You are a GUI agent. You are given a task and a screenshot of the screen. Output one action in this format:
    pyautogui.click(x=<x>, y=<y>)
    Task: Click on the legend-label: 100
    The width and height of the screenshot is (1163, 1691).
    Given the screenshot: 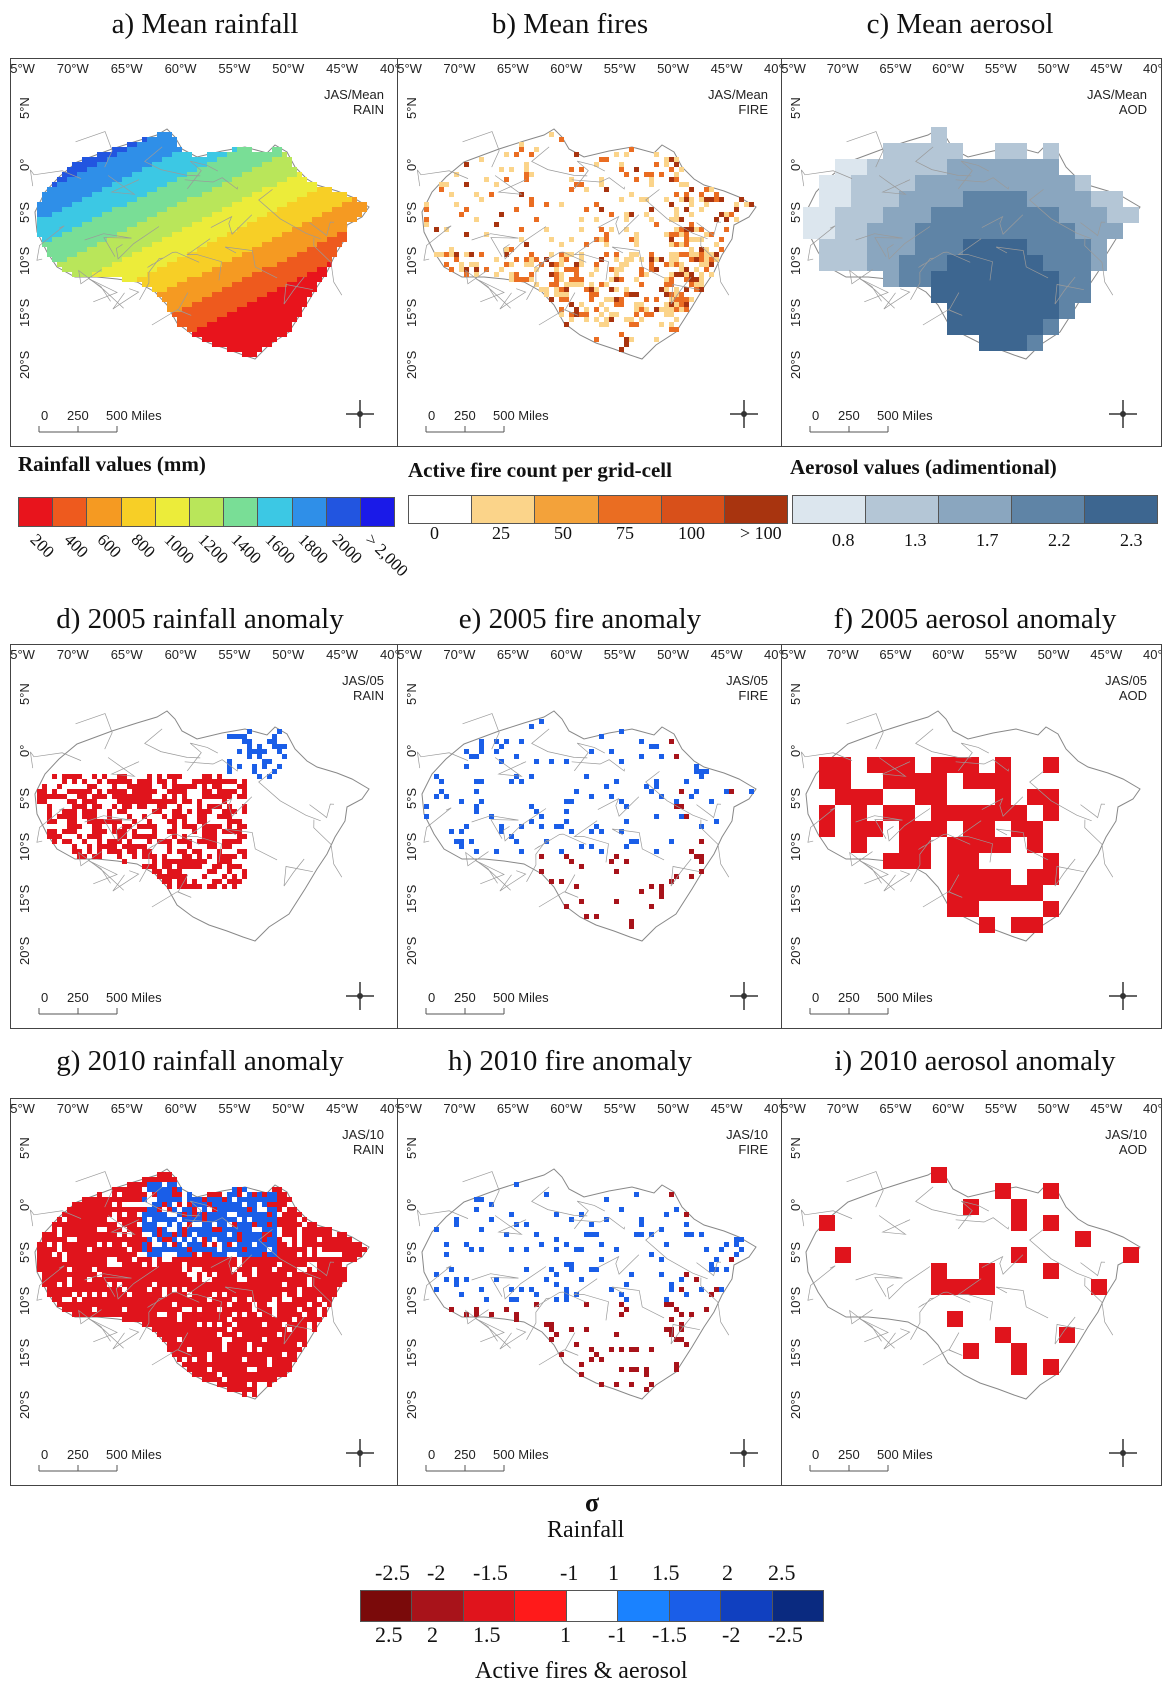 What is the action you would take?
    pyautogui.click(x=691, y=533)
    